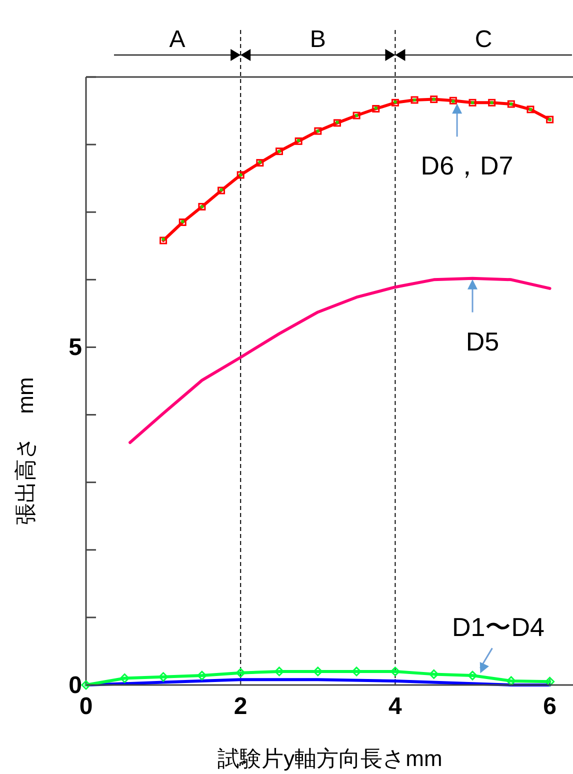 This screenshot has height=774, width=573. What do you see at coordinates (318, 43) in the screenshot?
I see `annotation: B` at bounding box center [318, 43].